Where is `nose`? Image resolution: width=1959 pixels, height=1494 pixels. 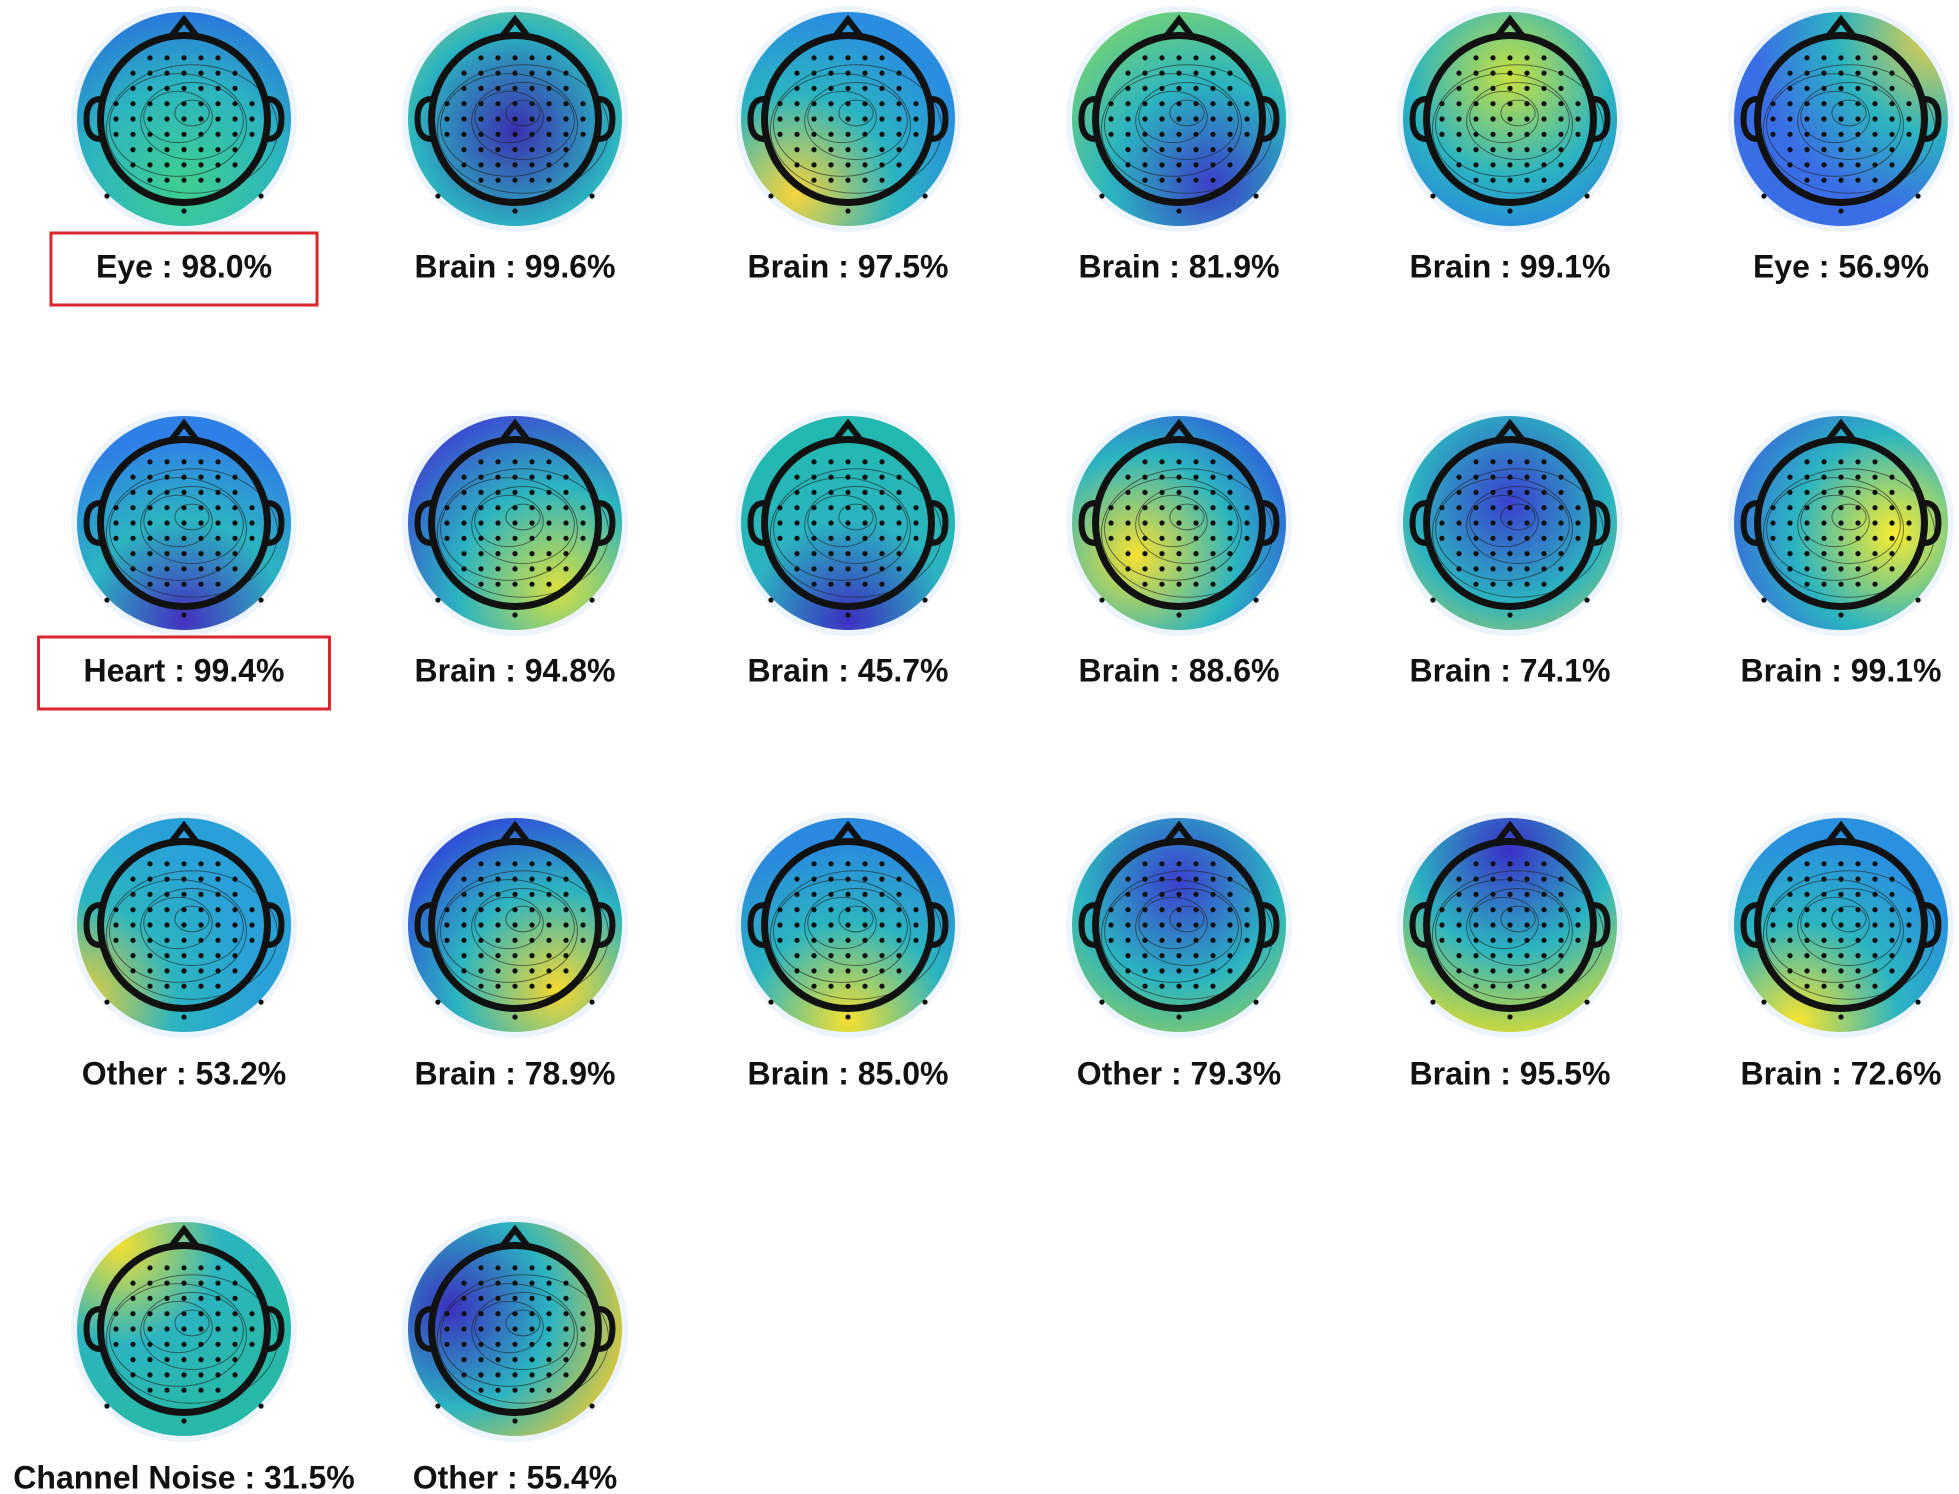
nose is located at coordinates (184, 833).